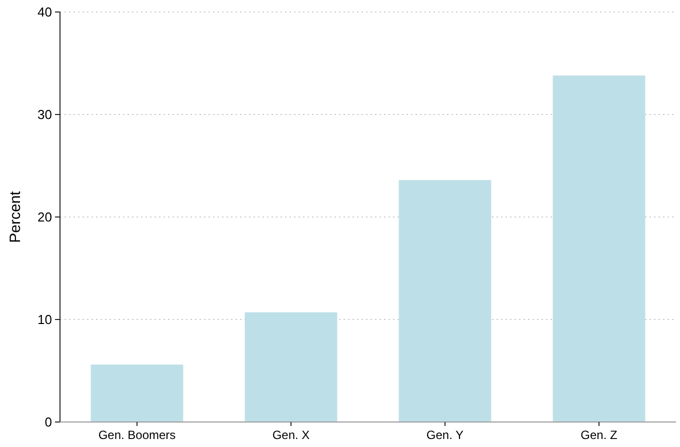  What do you see at coordinates (15, 216) in the screenshot?
I see `y-axis-title: Percent` at bounding box center [15, 216].